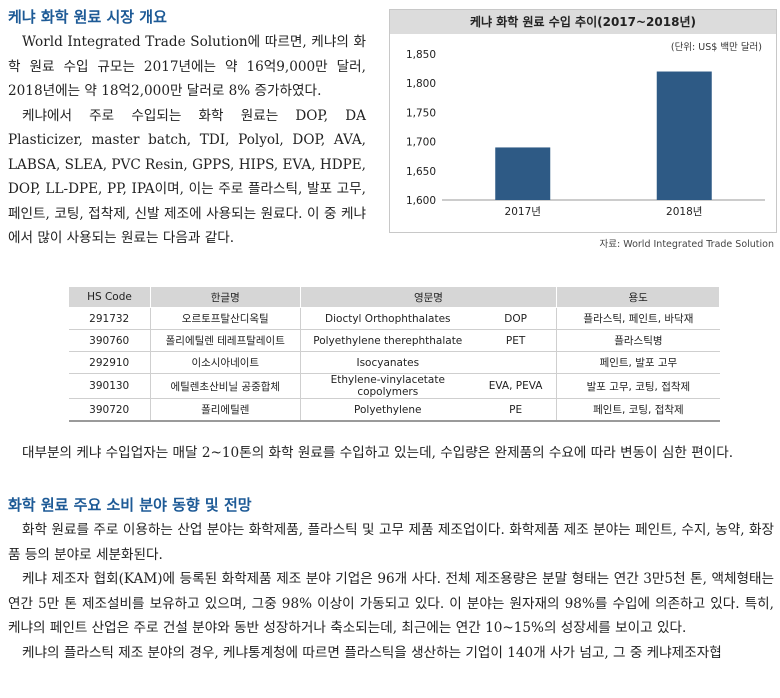 Image resolution: width=780 pixels, height=698 pixels. Describe the element at coordinates (109, 318) in the screenshot. I see `hs-code-cell: 291732` at that location.